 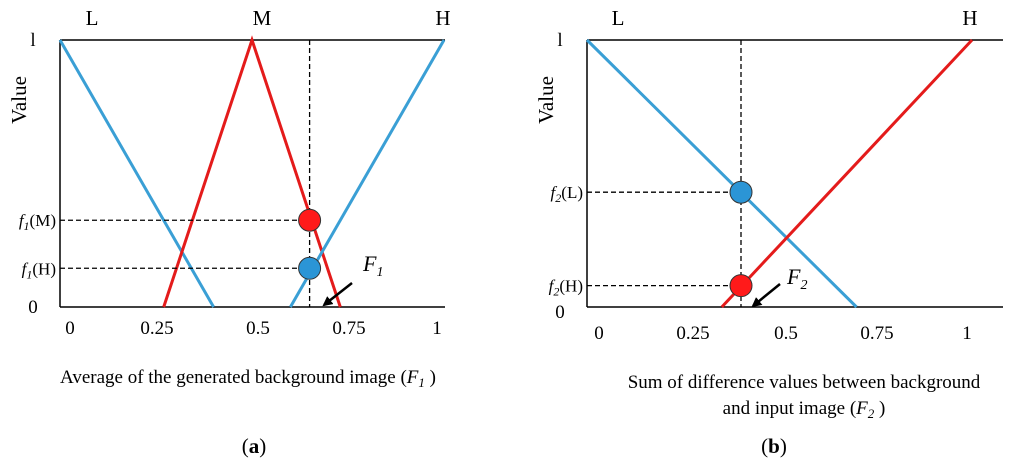 What do you see at coordinates (567, 194) in the screenshot?
I see `membership-value-label: f2(L)` at bounding box center [567, 194].